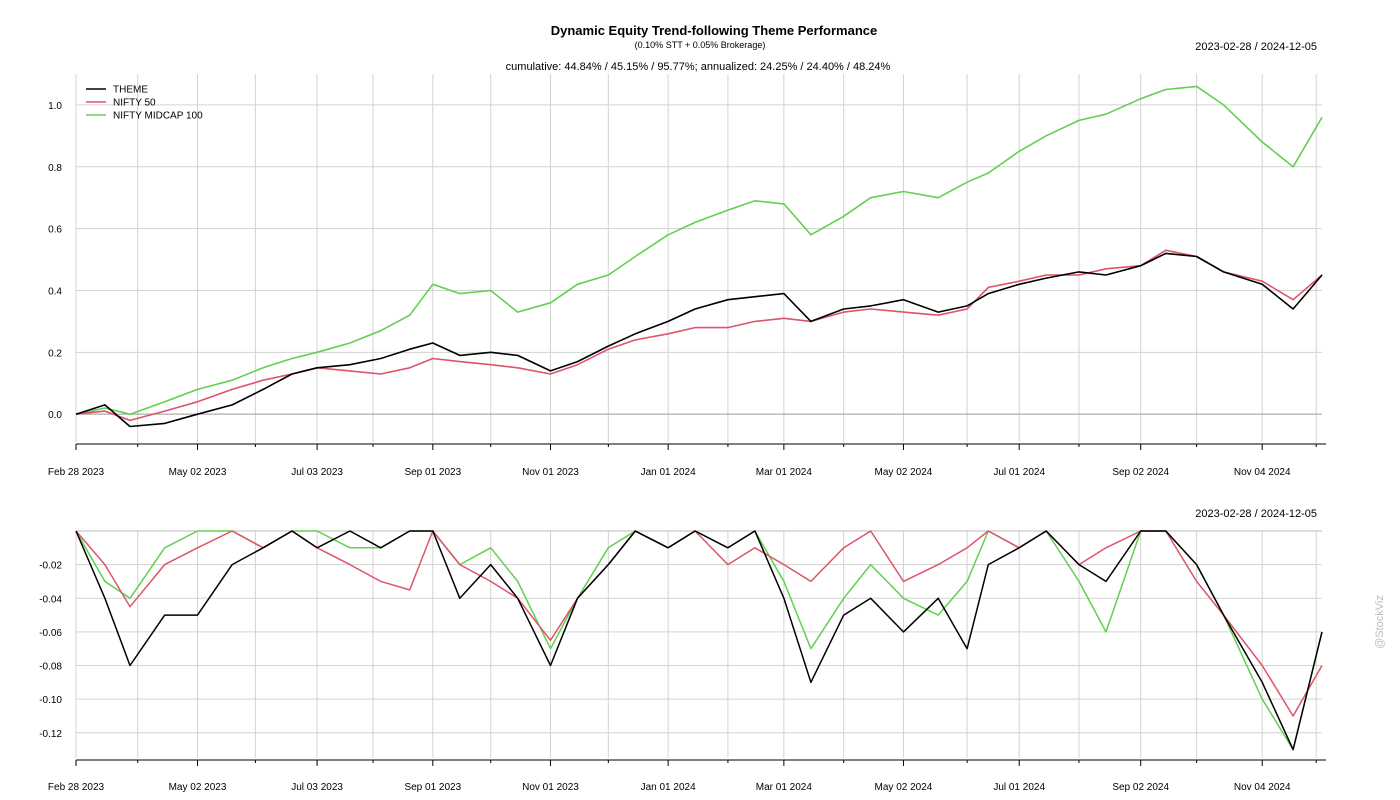 This screenshot has width=1400, height=800. I want to click on y-tick-label: -0.12, so click(50, 734).